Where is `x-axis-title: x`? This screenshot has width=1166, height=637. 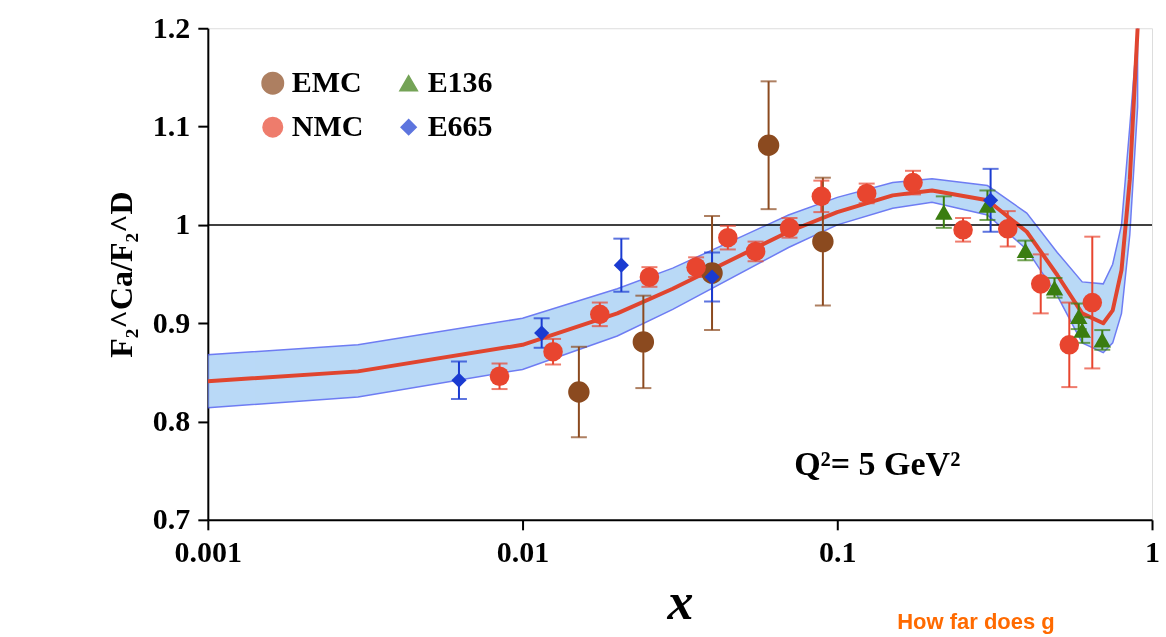 x-axis-title: x is located at coordinates (680, 602).